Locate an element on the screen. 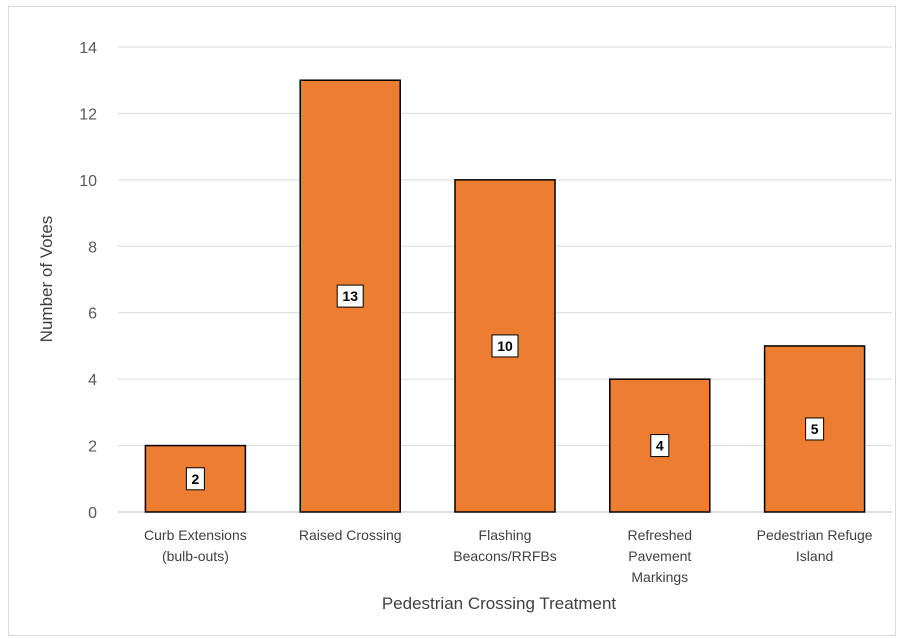 This screenshot has width=902, height=639. data-label: 4 is located at coordinates (660, 446).